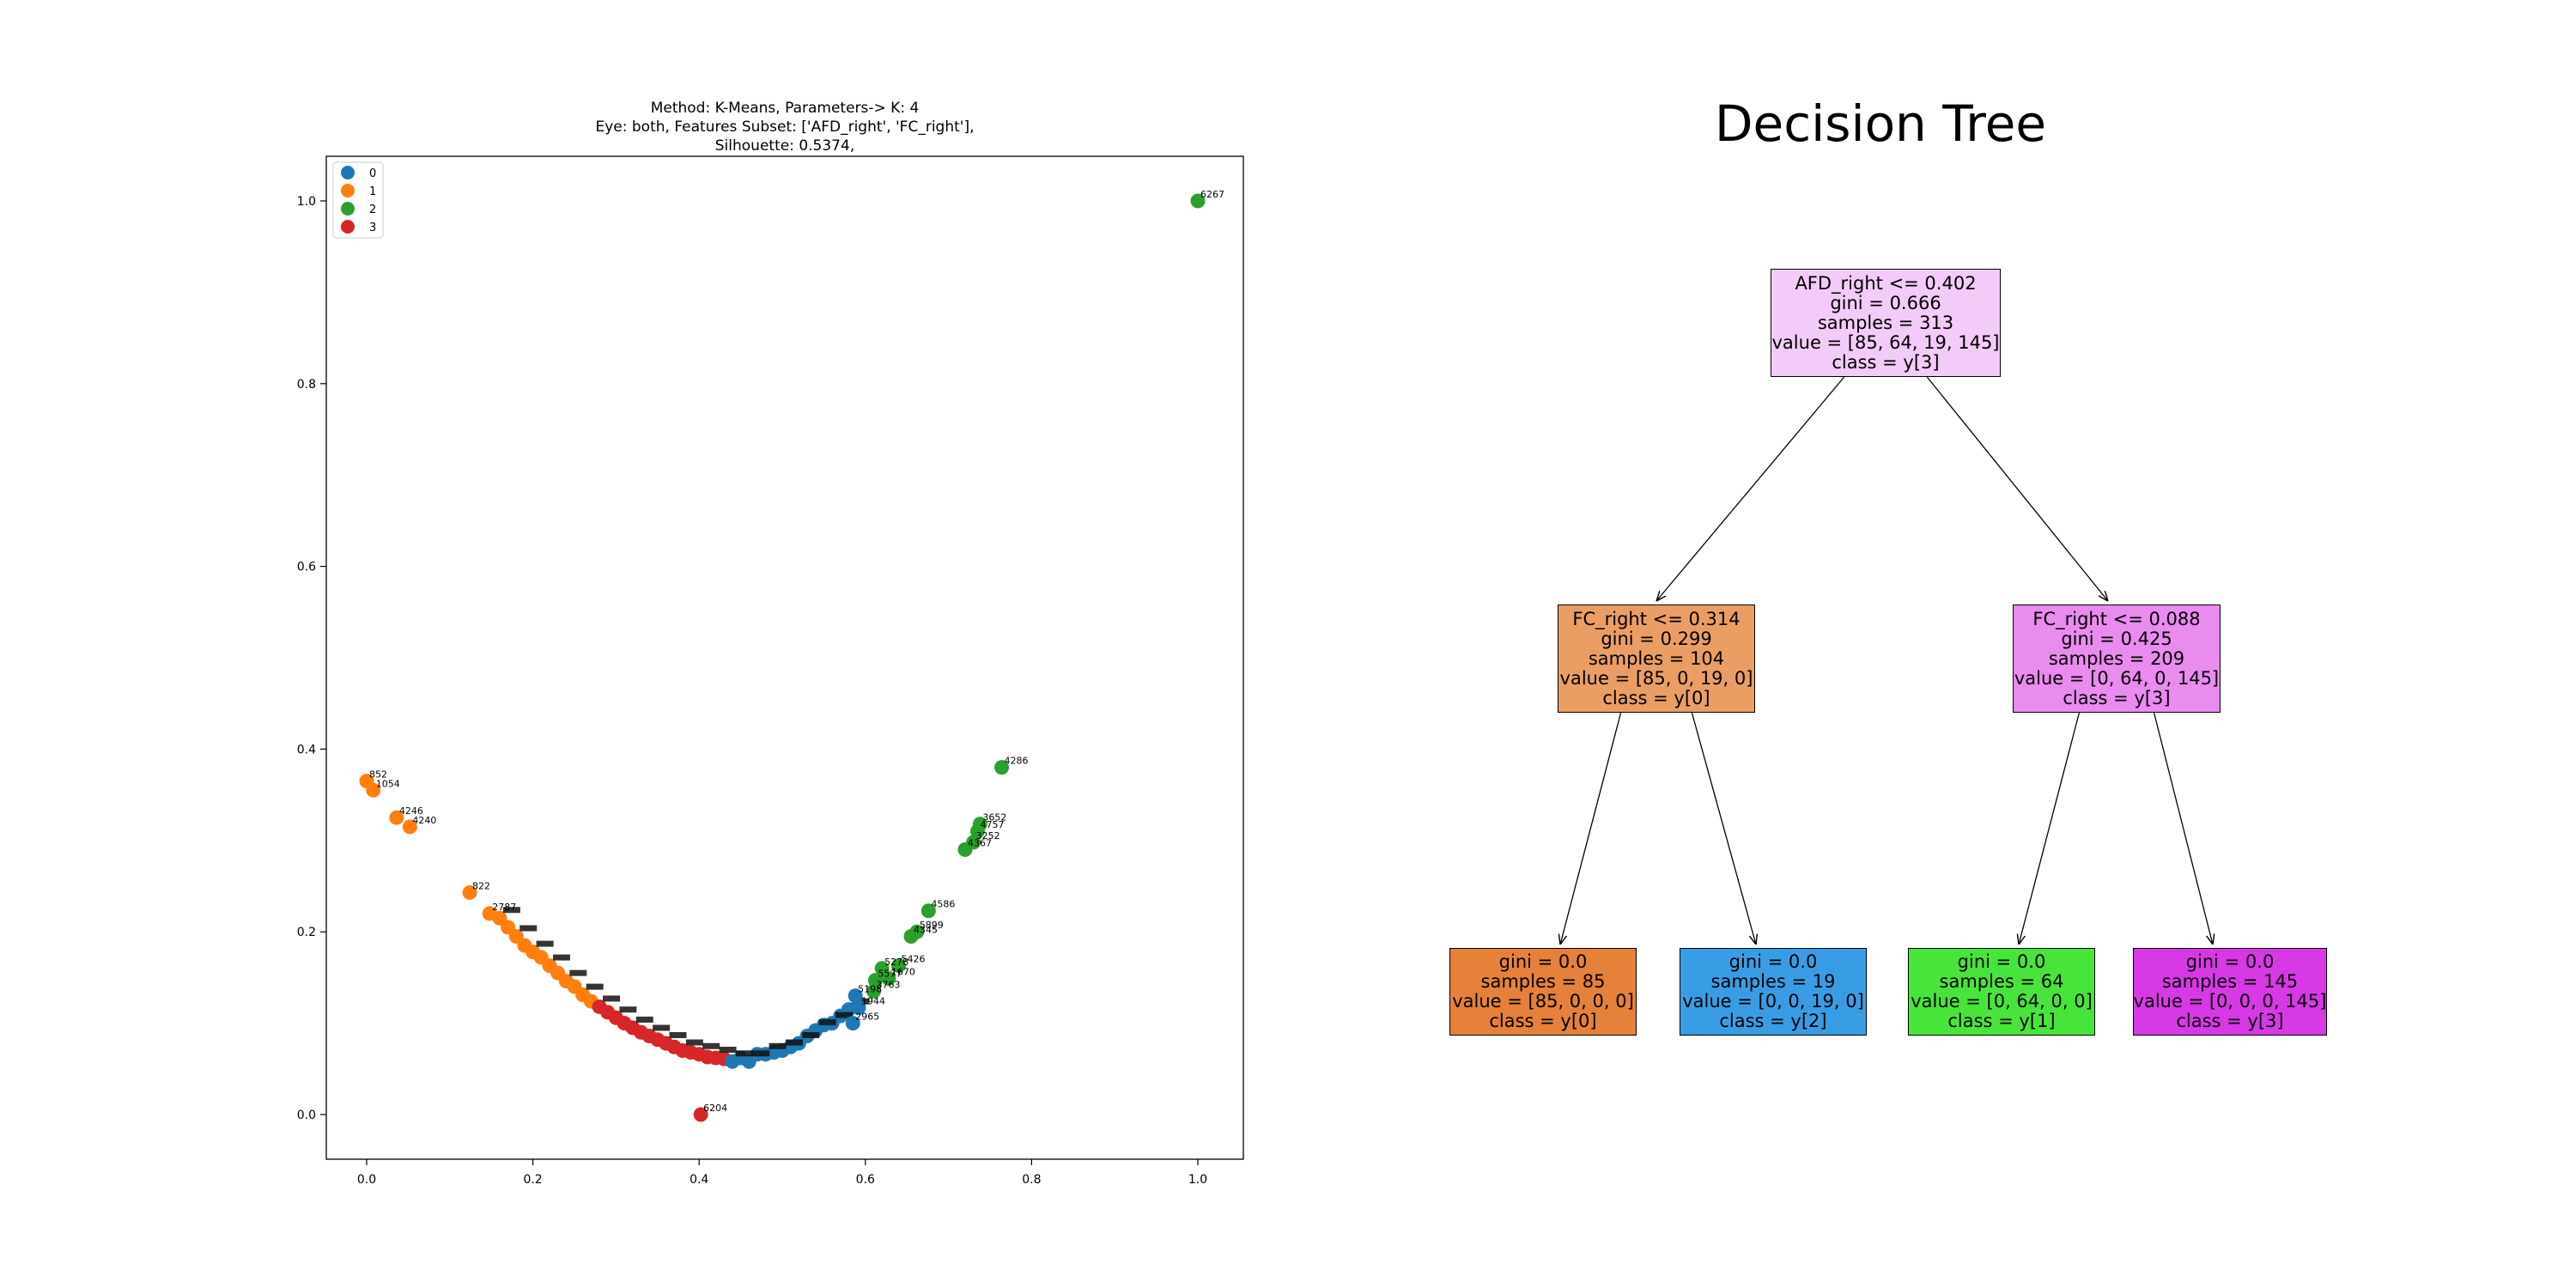 The image size is (2576, 1288). What do you see at coordinates (378, 775) in the screenshot?
I see `point-label: 852` at bounding box center [378, 775].